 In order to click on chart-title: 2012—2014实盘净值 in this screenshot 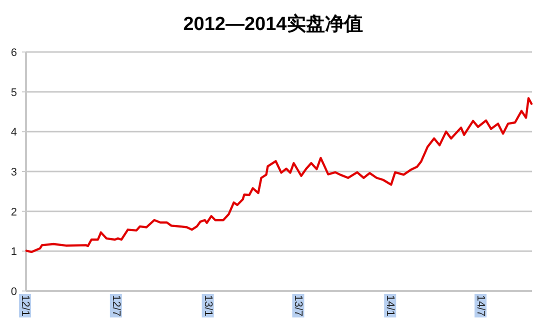, I will do `click(273, 24)`.